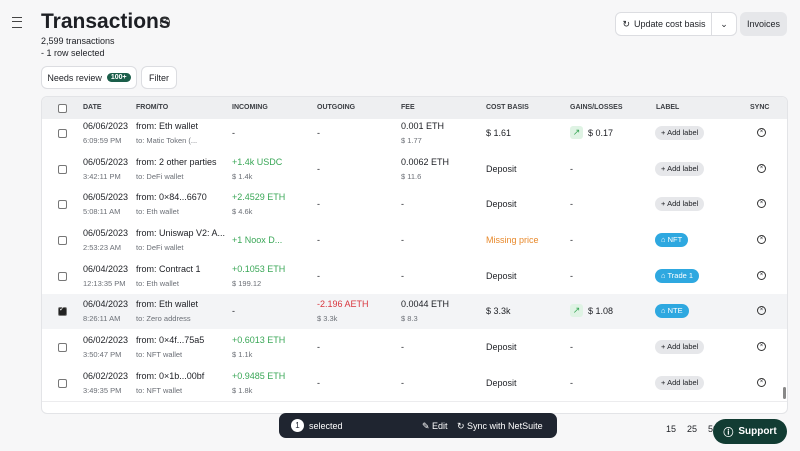  Describe the element at coordinates (672, 311) in the screenshot. I see `label-pill: ⌂ NTE` at that location.